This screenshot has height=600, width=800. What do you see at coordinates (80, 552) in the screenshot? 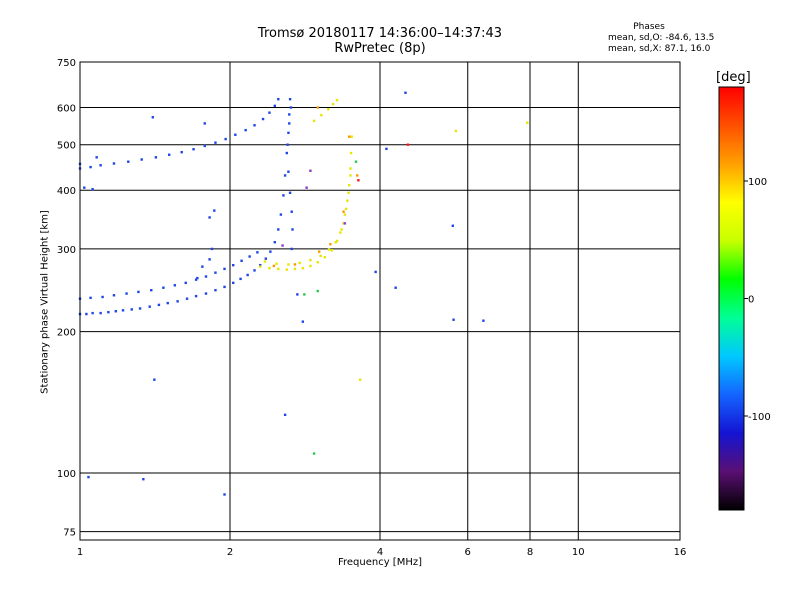
I see `x-tick-label: 1` at bounding box center [80, 552].